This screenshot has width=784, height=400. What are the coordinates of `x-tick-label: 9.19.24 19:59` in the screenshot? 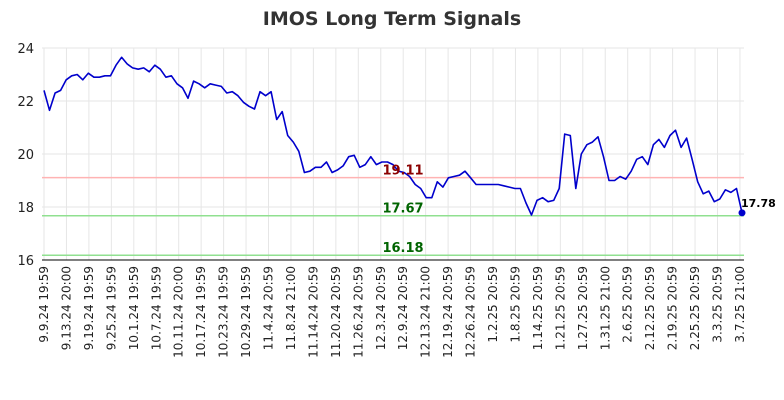 It's located at (89, 308).